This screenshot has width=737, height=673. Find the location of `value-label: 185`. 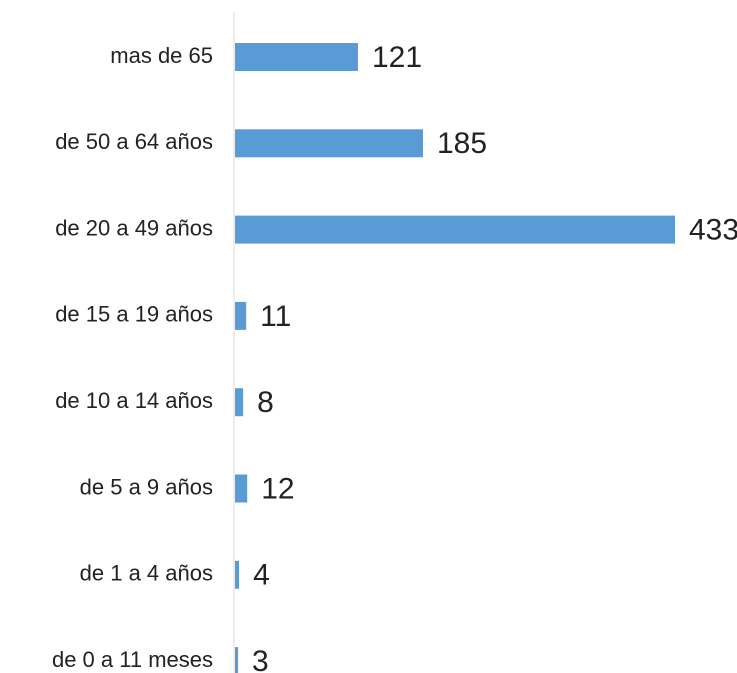

value-label: 185 is located at coordinates (462, 143).